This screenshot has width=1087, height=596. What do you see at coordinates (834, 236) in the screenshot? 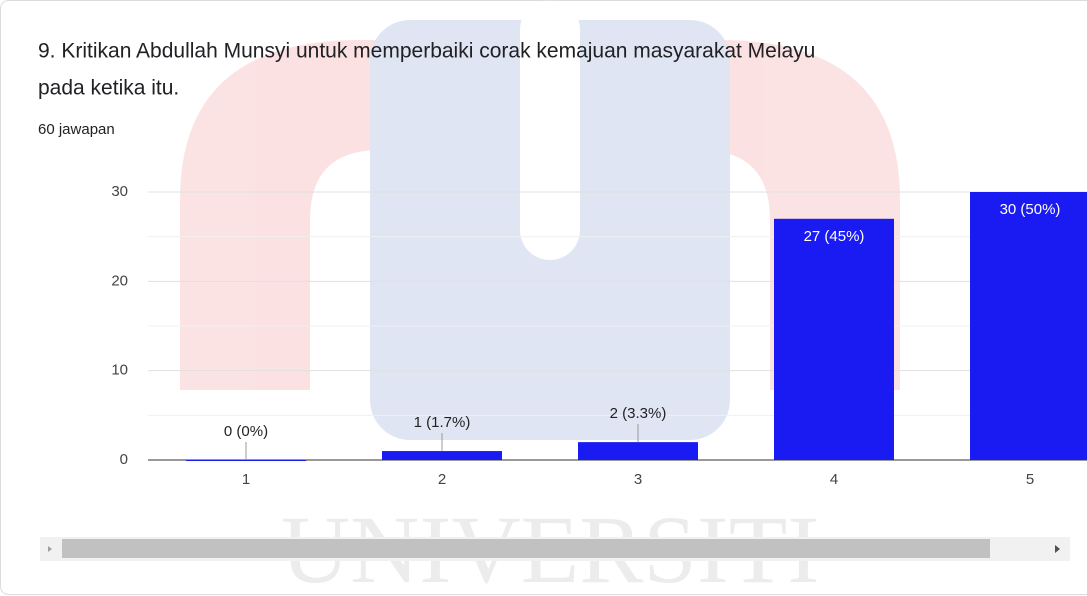
I see `value-label: 27 (45%)` at bounding box center [834, 236].